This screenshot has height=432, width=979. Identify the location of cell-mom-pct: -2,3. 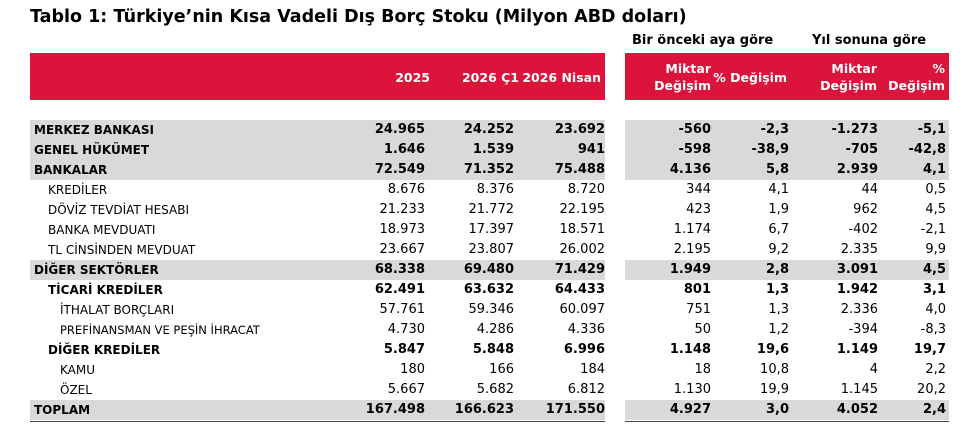
(774, 129).